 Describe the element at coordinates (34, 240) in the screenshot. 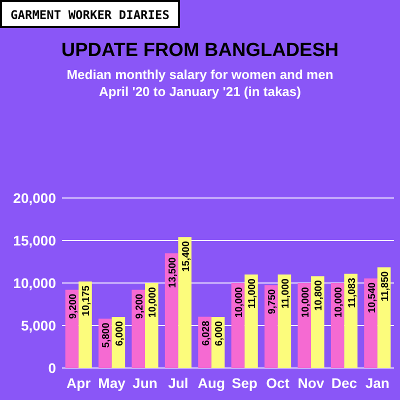

I see `y-tick-label: 15,000` at that location.